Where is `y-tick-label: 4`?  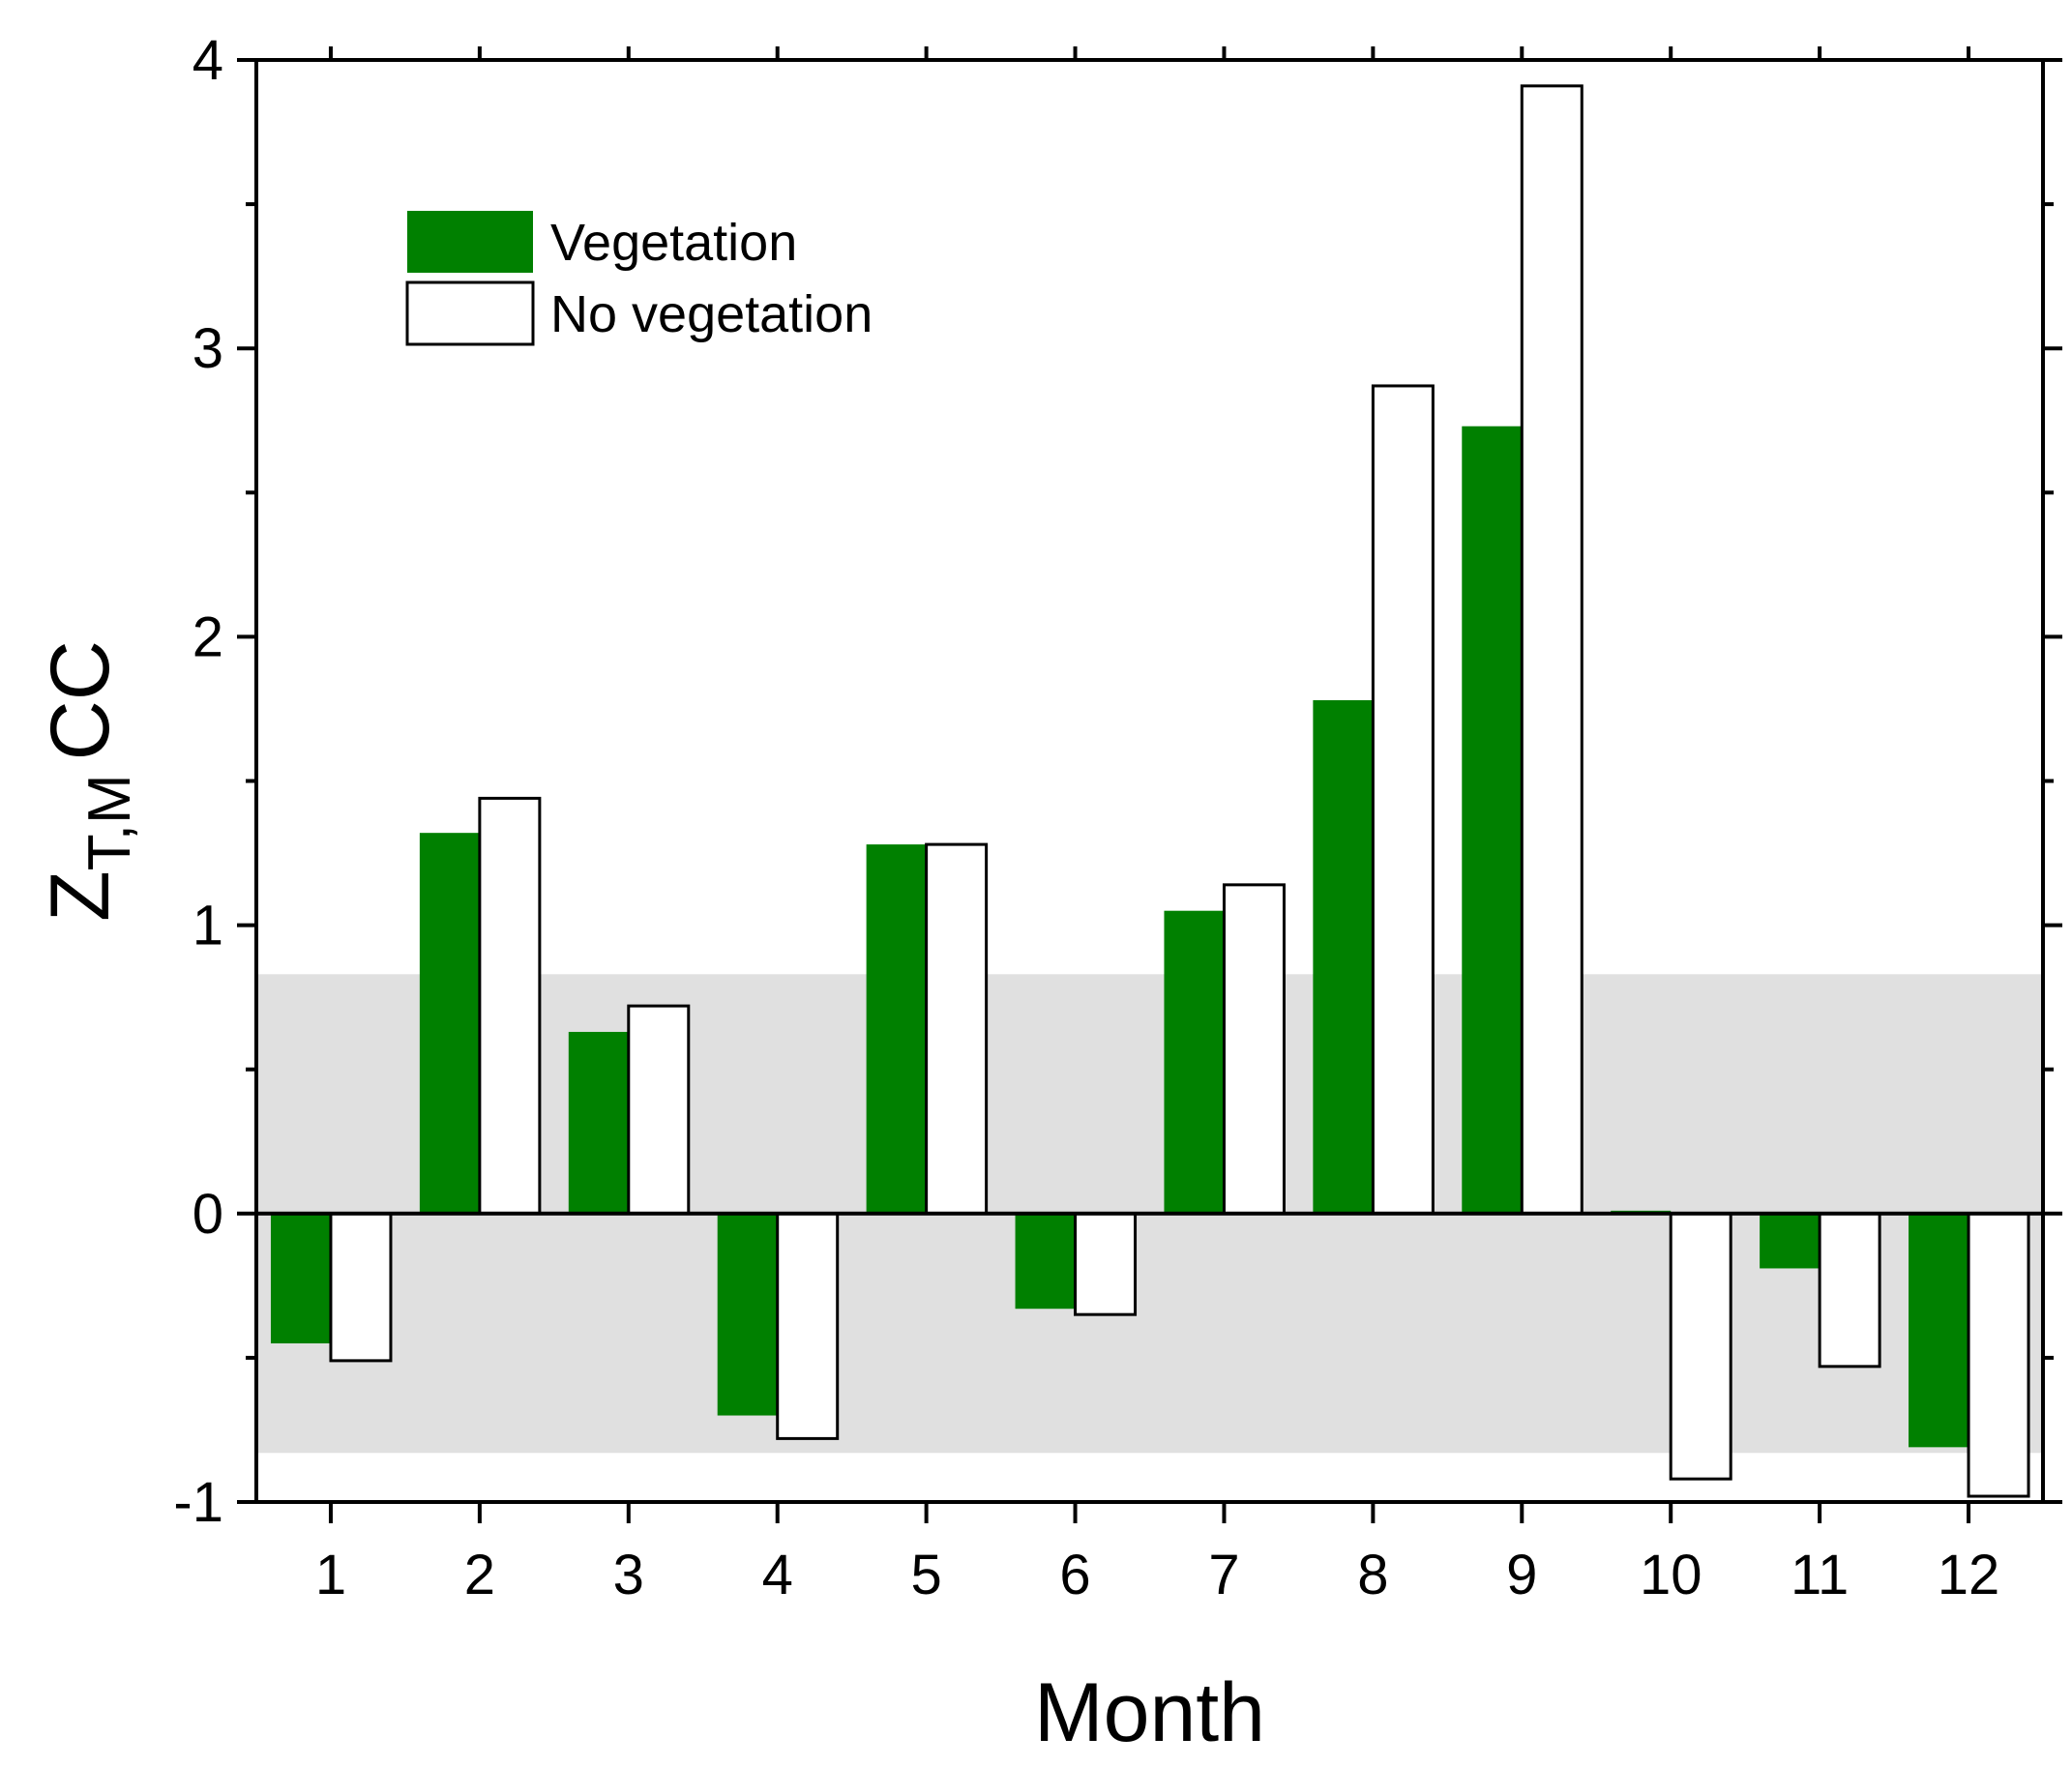
y-tick-label: 4 is located at coordinates (207, 61).